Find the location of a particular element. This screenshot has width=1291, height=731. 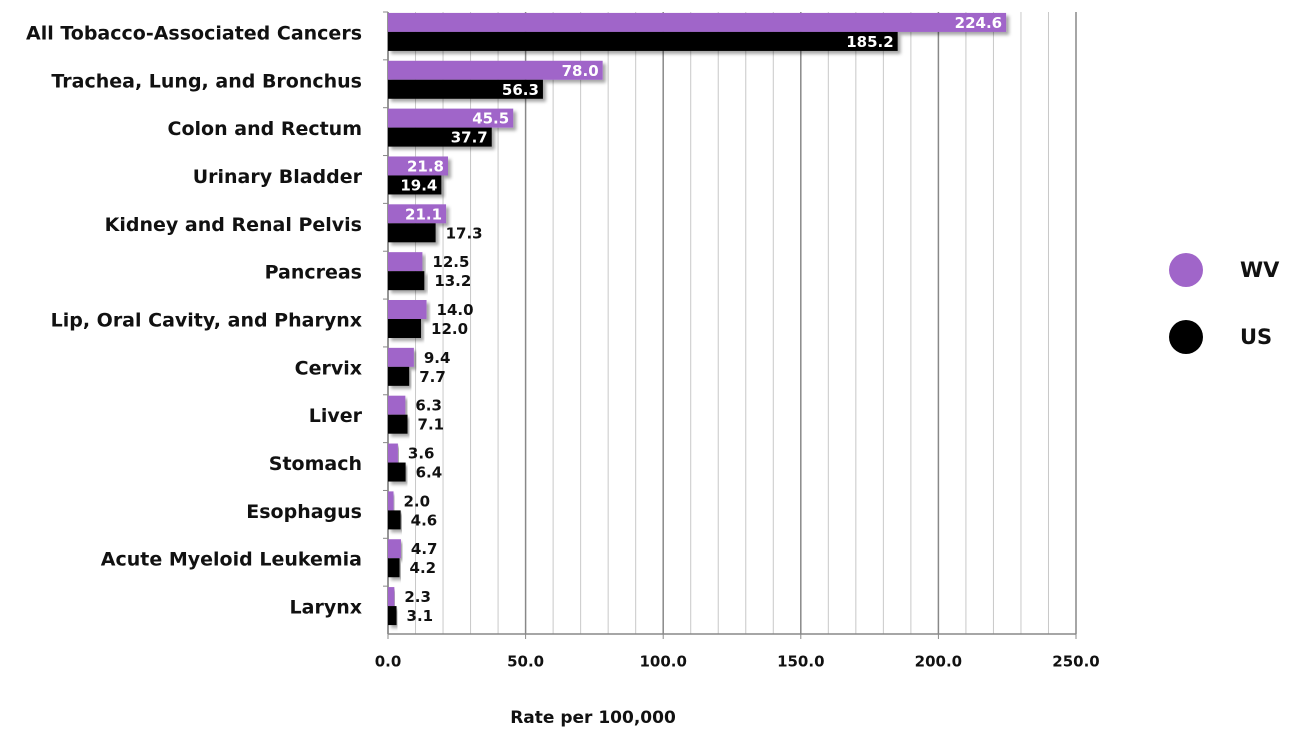

value-label: 6.3 is located at coordinates (428, 406).